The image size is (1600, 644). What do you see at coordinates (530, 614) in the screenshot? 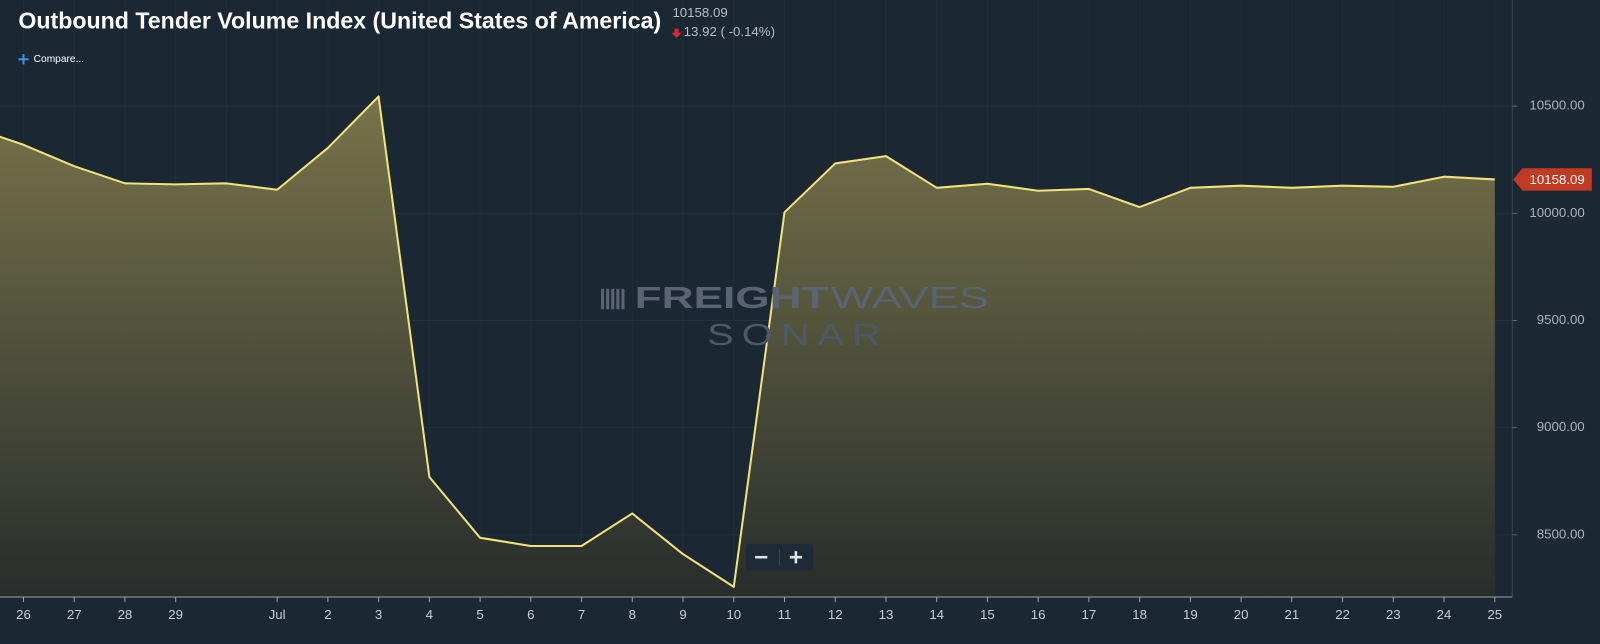
I see `x-tick-label: 6` at bounding box center [530, 614].